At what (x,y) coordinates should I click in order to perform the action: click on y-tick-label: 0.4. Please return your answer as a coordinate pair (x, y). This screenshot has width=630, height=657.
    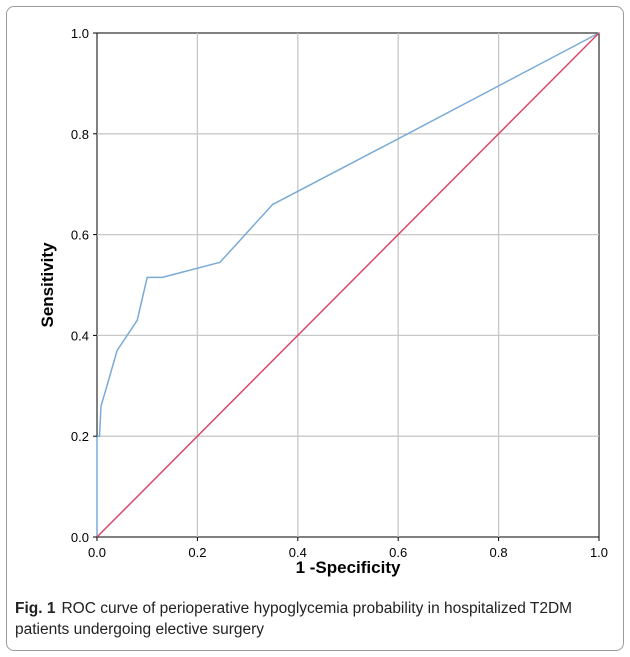
    Looking at the image, I should click on (80, 335).